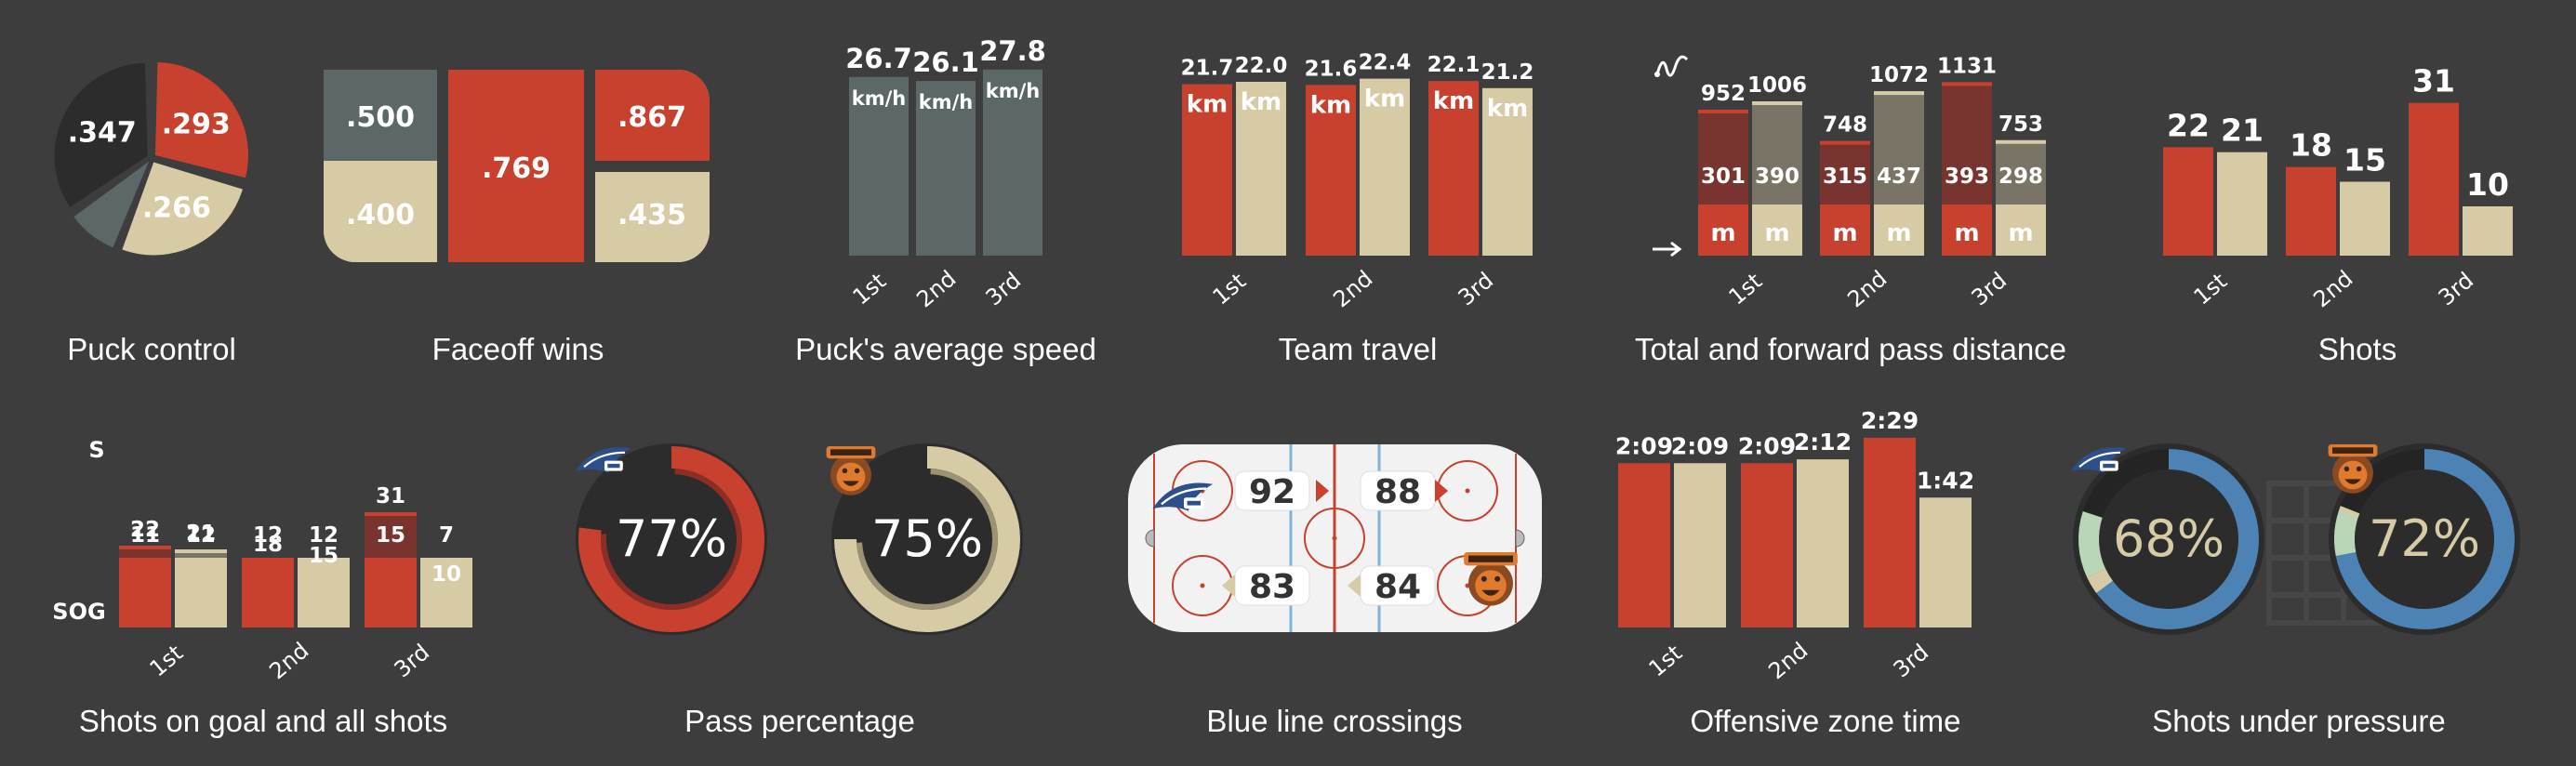 The width and height of the screenshot is (2576, 766). Describe the element at coordinates (1507, 171) in the screenshot. I see `travel-bar` at that location.